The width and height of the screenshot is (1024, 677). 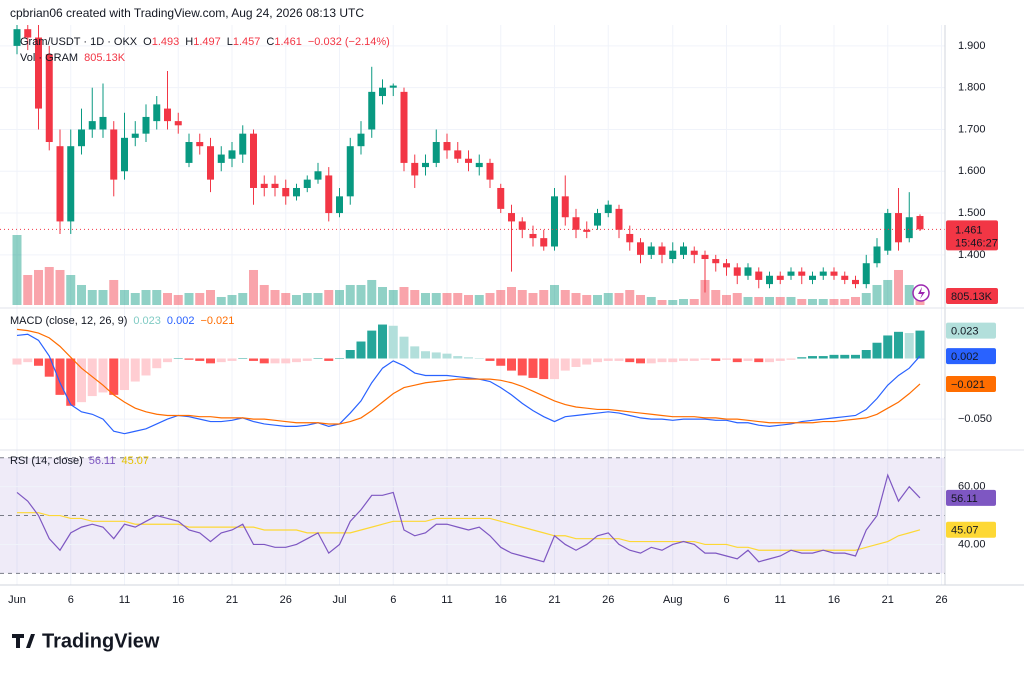 I want to click on rsi-tag: 56.11, so click(x=964, y=499).